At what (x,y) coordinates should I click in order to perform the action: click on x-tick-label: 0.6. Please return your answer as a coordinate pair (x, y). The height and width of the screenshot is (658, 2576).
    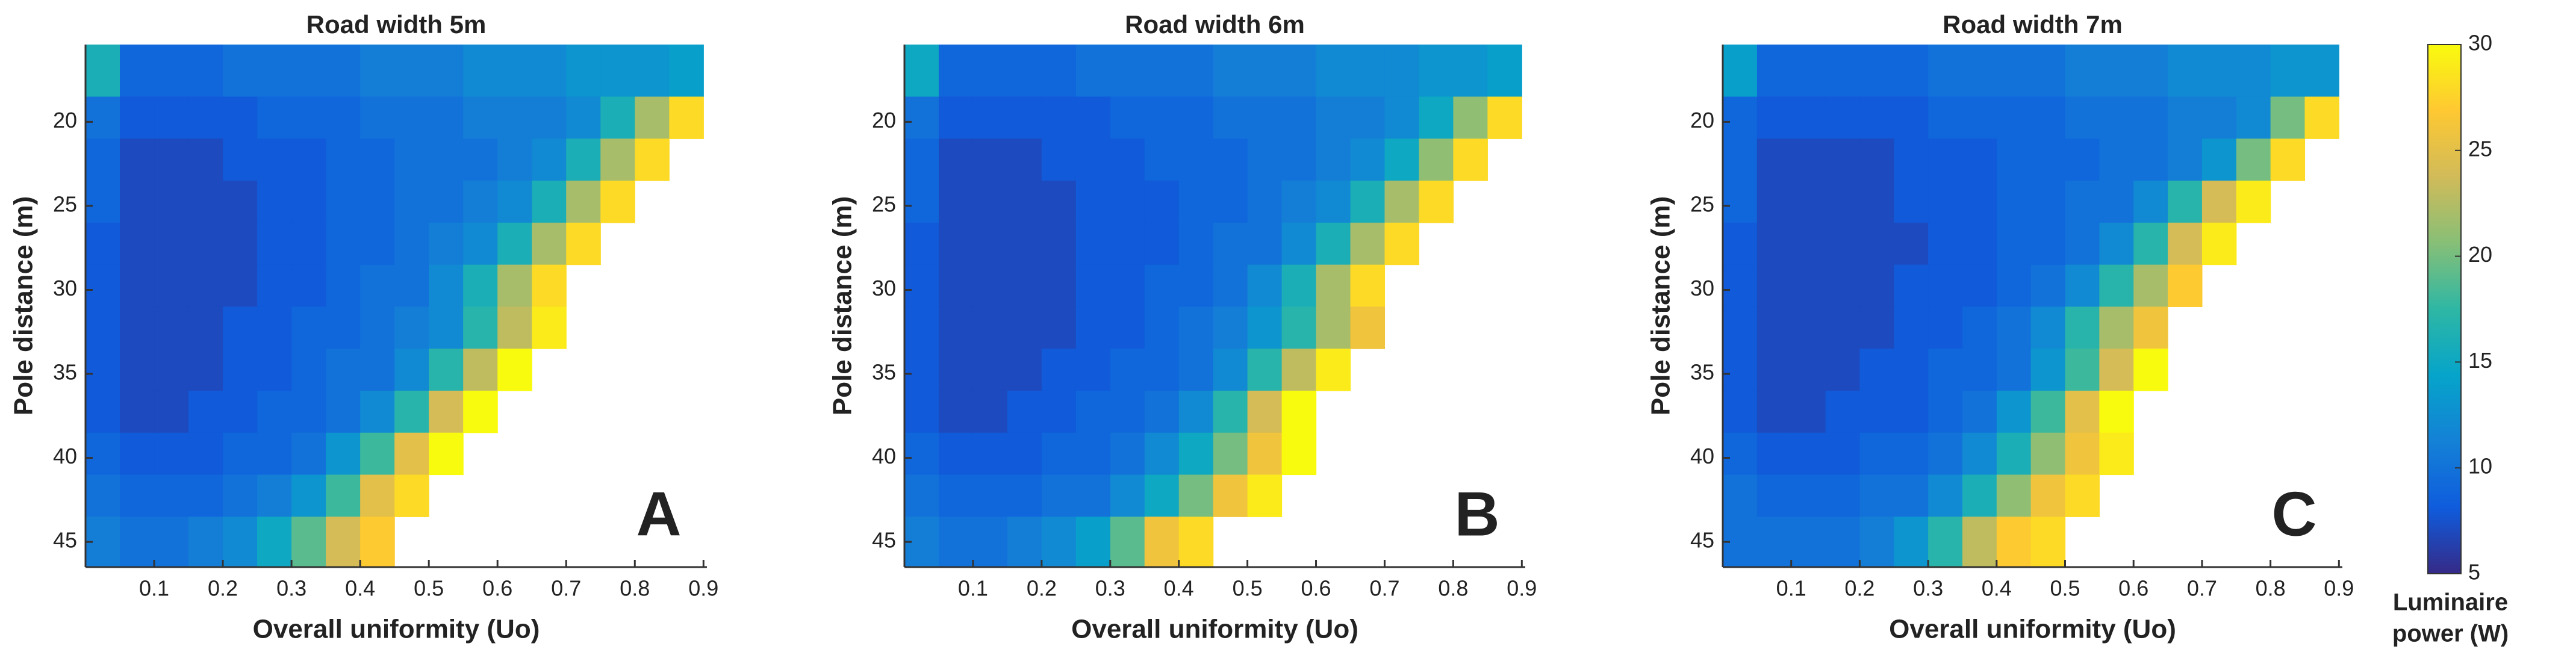
    Looking at the image, I should click on (1316, 588).